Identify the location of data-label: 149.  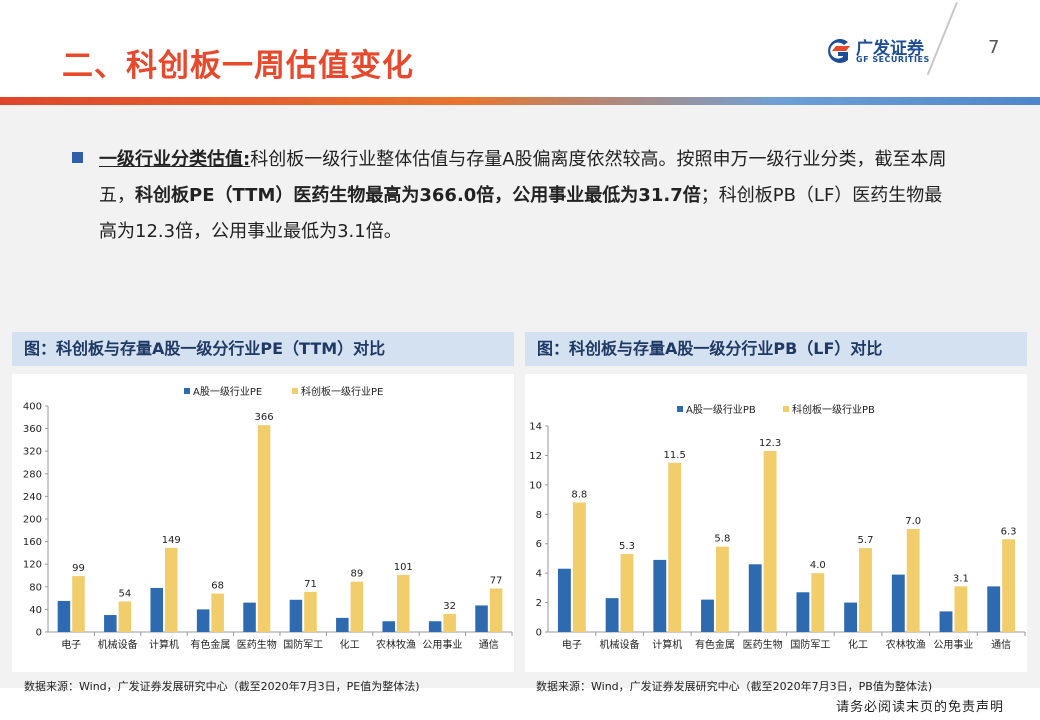
(171, 540).